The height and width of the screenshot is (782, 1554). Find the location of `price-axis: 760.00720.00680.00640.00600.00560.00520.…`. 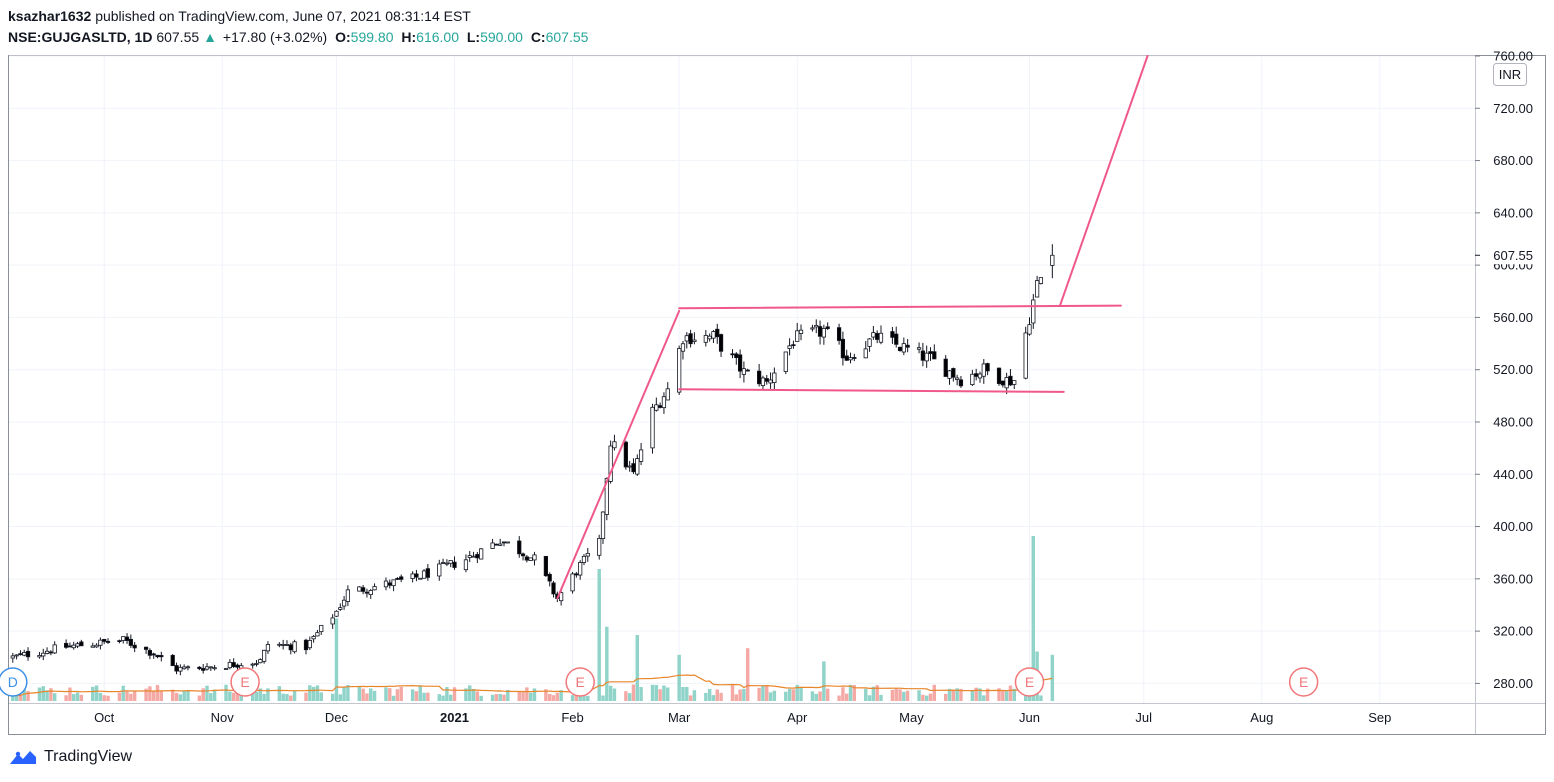

price-axis: 760.00720.00680.00640.00600.00560.00520.… is located at coordinates (1504, 370).